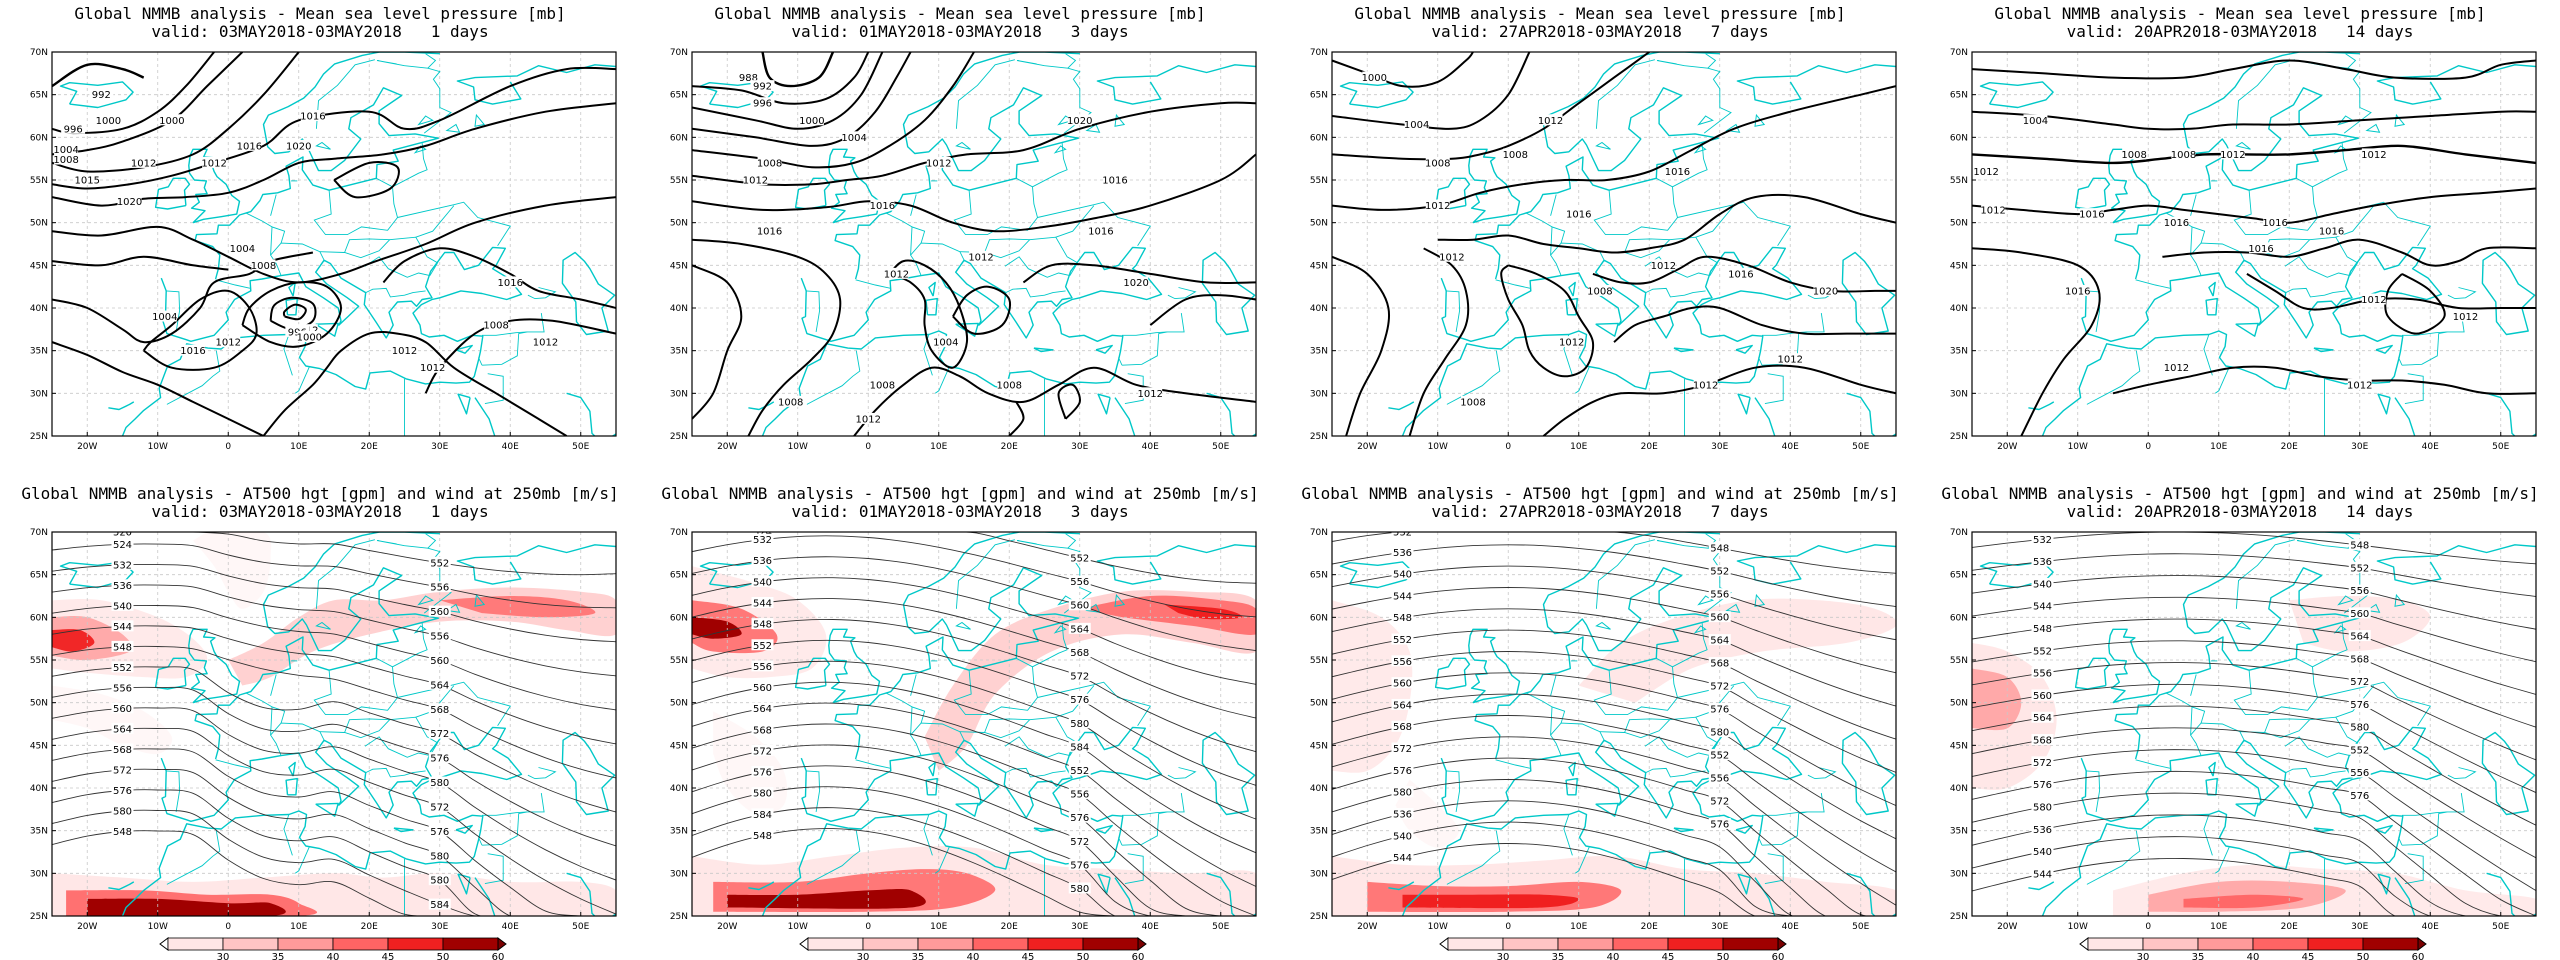  What do you see at coordinates (87, 927) in the screenshot?
I see `x-tick-label: 20W` at bounding box center [87, 927].